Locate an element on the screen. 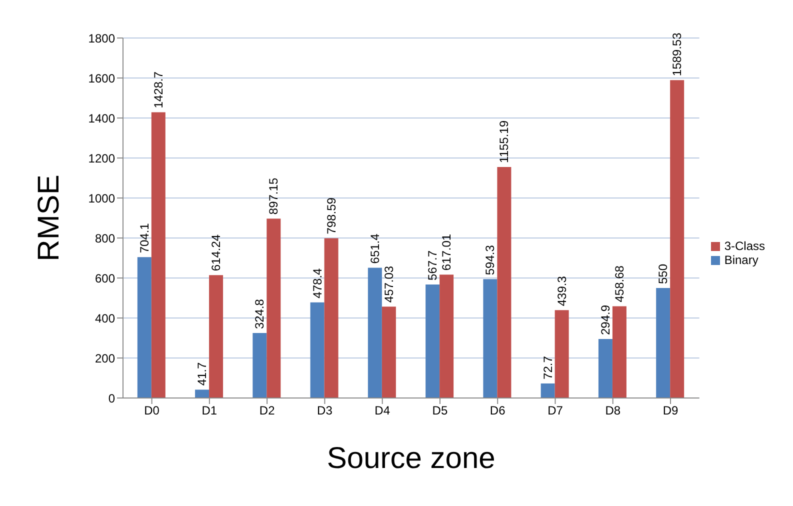 This screenshot has height=506, width=793. x-tick-label: D5 is located at coordinates (440, 411).